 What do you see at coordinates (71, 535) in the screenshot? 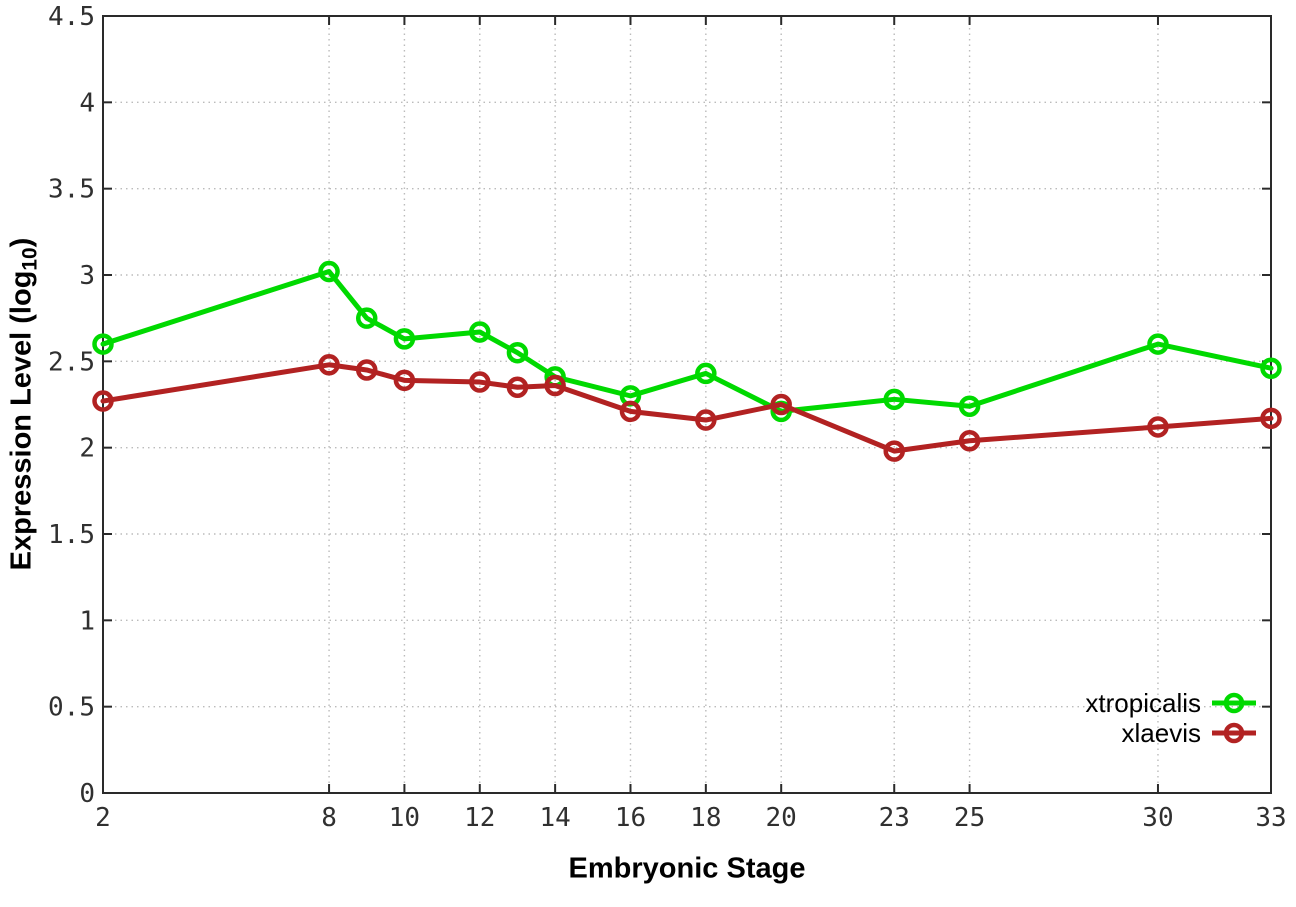
I see `y-tick-label: 1.5` at bounding box center [71, 535].